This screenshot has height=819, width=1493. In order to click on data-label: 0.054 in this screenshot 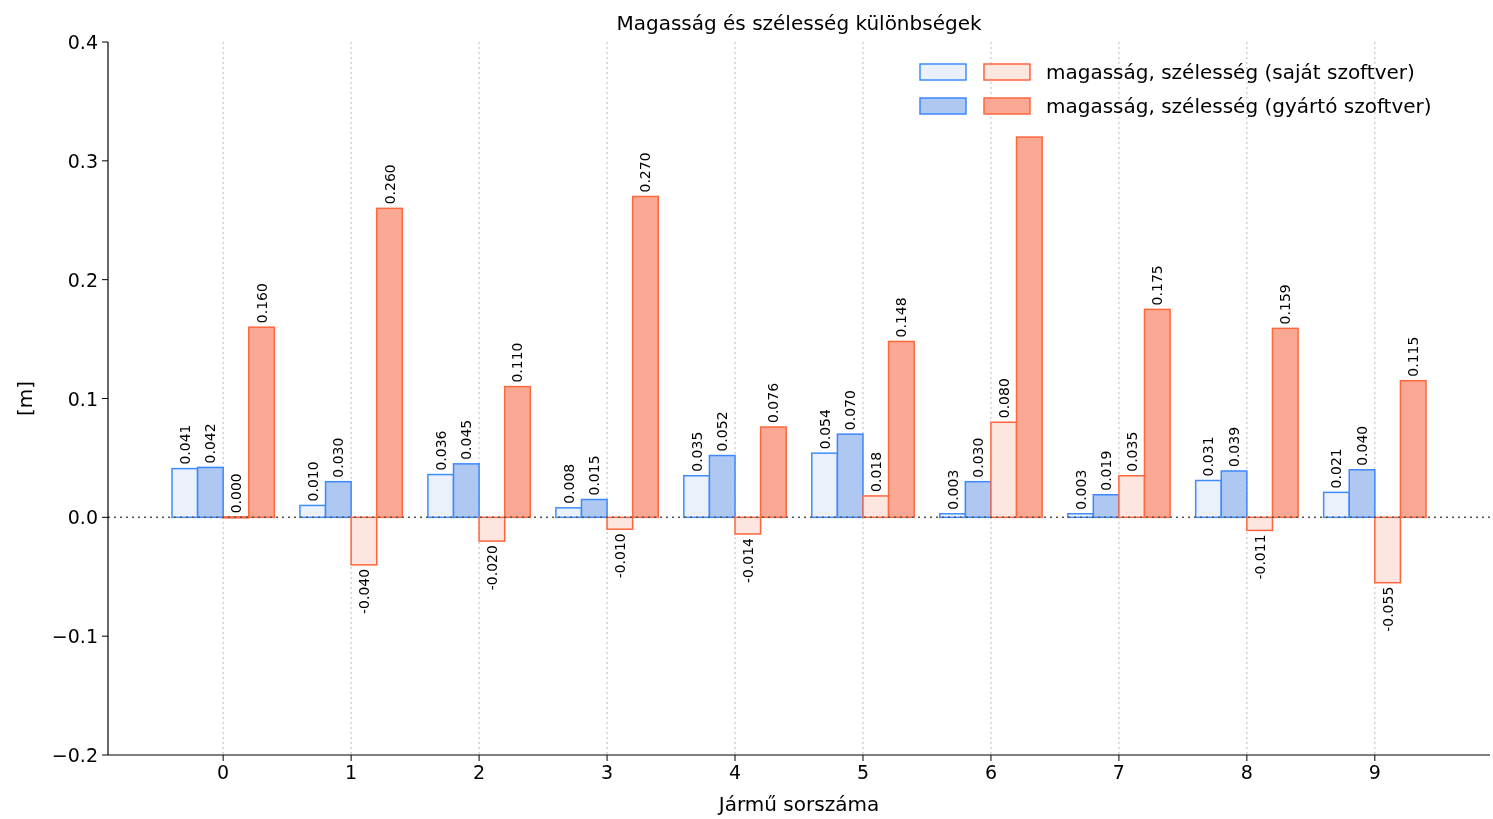, I will do `click(824, 429)`.